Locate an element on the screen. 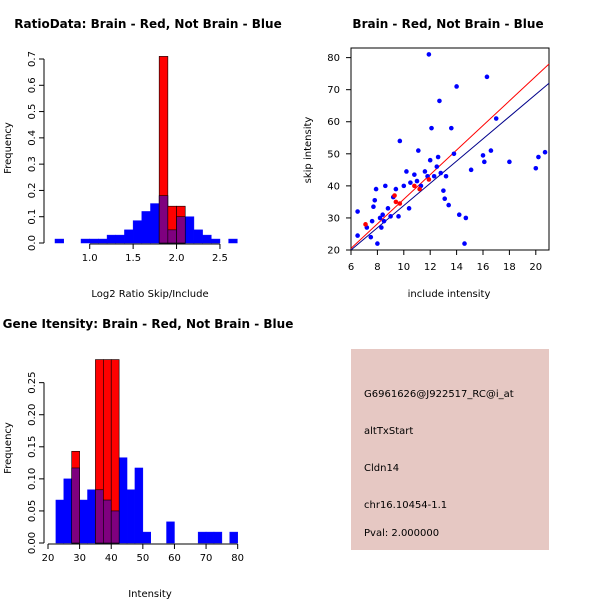  scatter-fit-line-red is located at coordinates (450, 156).